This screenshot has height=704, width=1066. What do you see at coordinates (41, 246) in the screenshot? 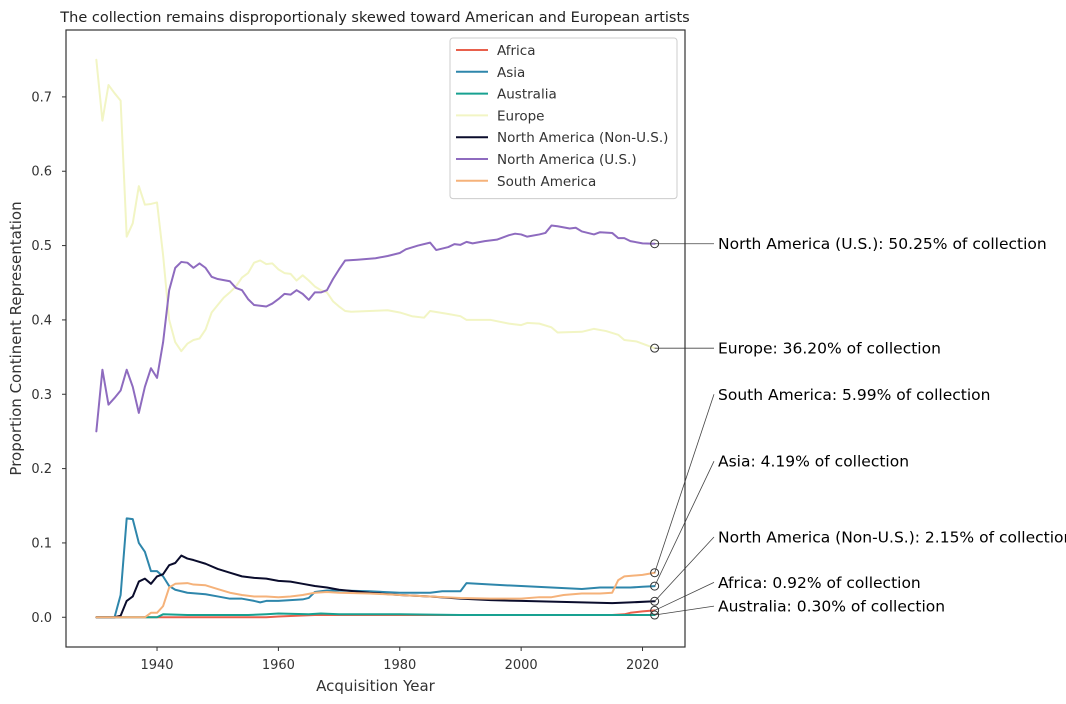
I see `y-tick-label: 0.5` at bounding box center [41, 246].